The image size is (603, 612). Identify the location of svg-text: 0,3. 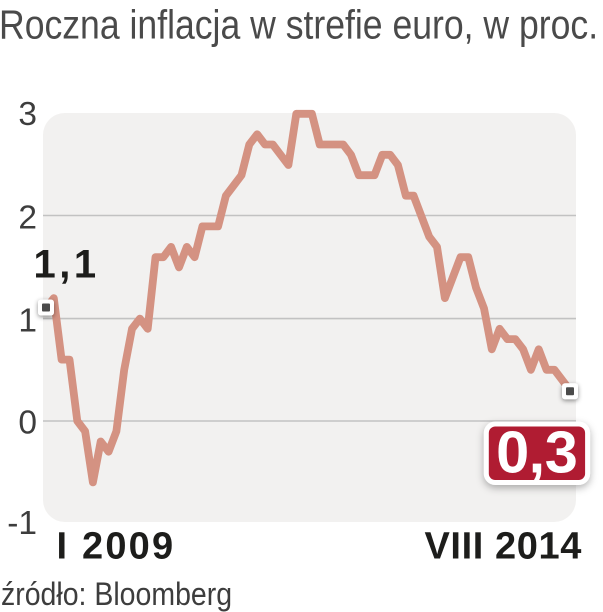
(536, 452).